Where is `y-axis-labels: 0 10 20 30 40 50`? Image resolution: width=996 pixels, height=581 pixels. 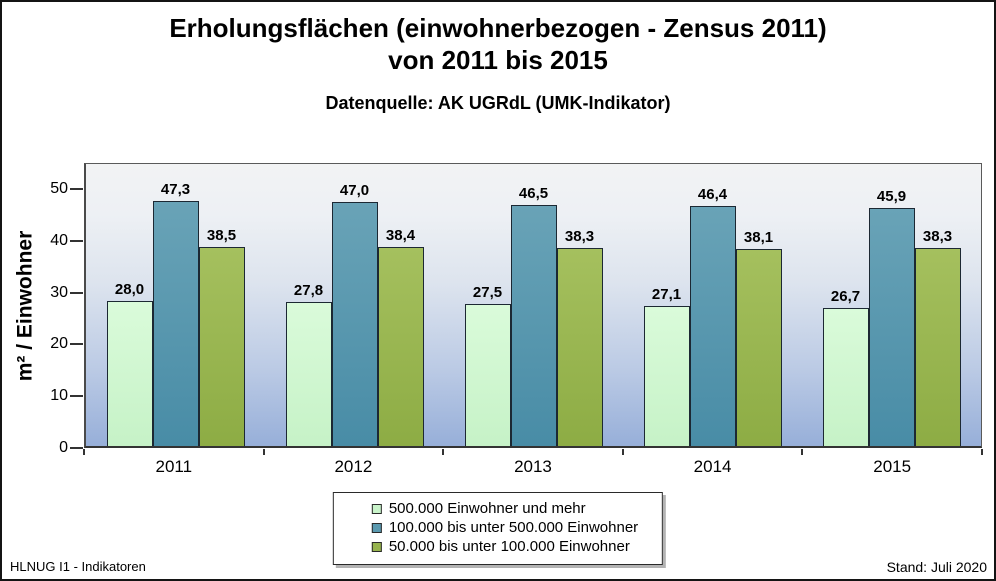
y-axis-labels: 0 10 20 30 40 50 is located at coordinates (48, 309).